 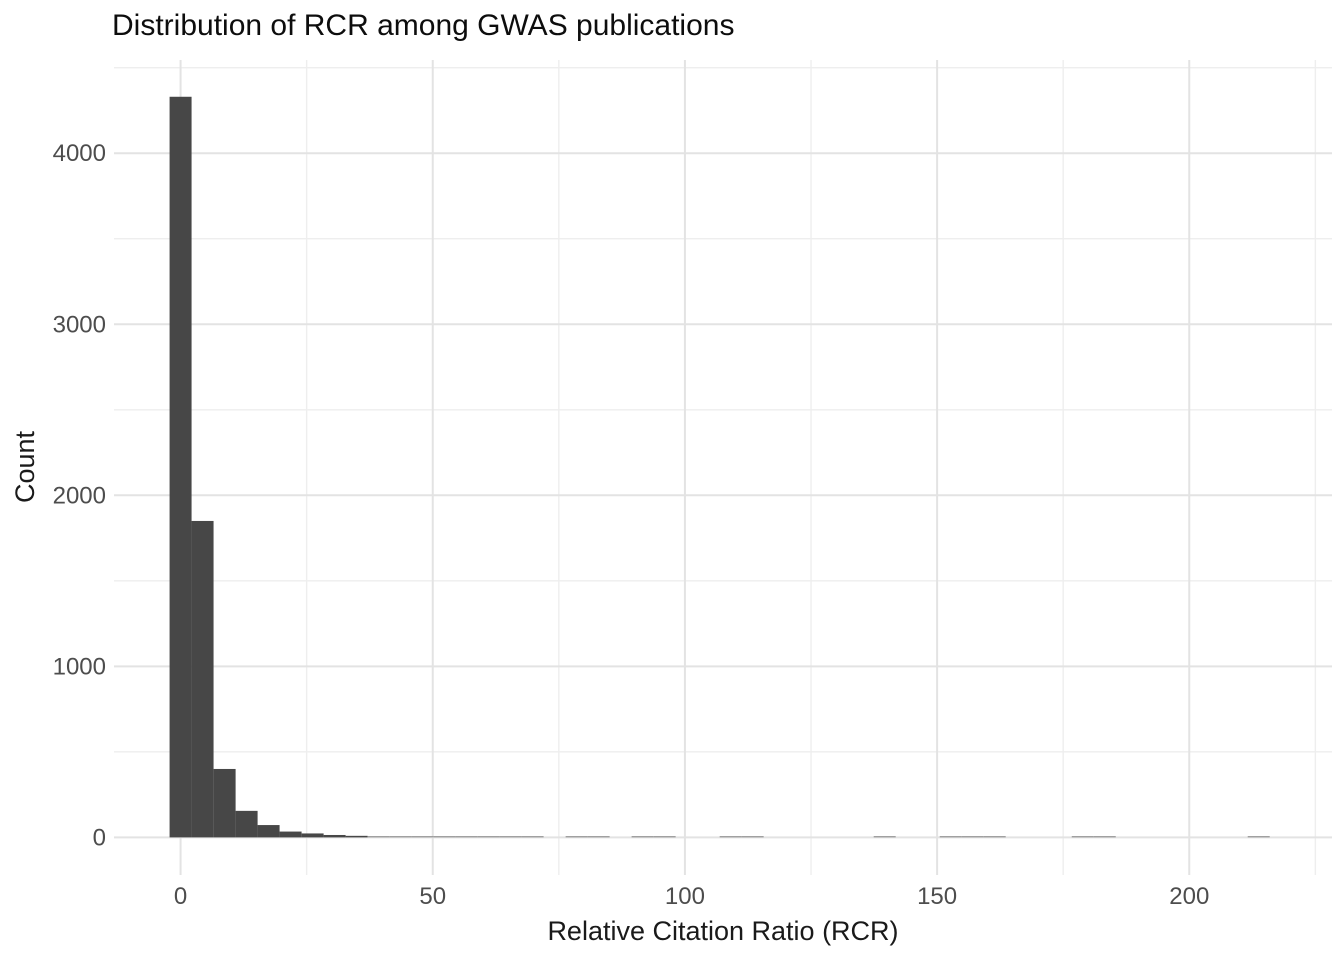 What do you see at coordinates (685, 896) in the screenshot?
I see `x-tick-label: 100` at bounding box center [685, 896].